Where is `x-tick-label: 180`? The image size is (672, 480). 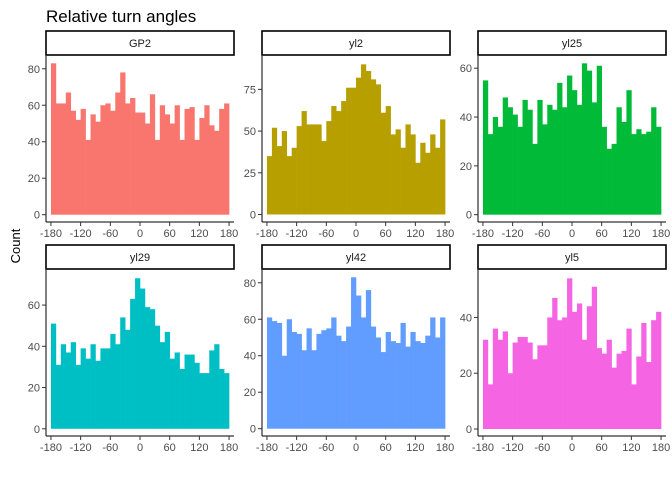
x-tick-label: 180 is located at coordinates (445, 234).